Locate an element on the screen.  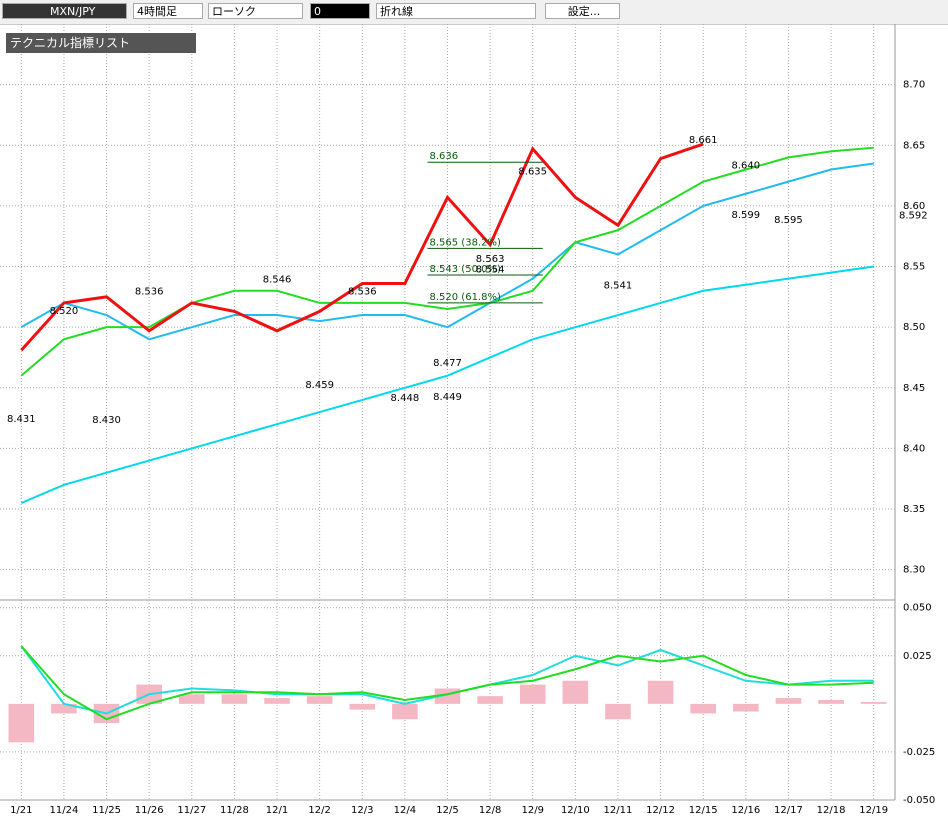
x-tick-label: 12/8 is located at coordinates (490, 810).